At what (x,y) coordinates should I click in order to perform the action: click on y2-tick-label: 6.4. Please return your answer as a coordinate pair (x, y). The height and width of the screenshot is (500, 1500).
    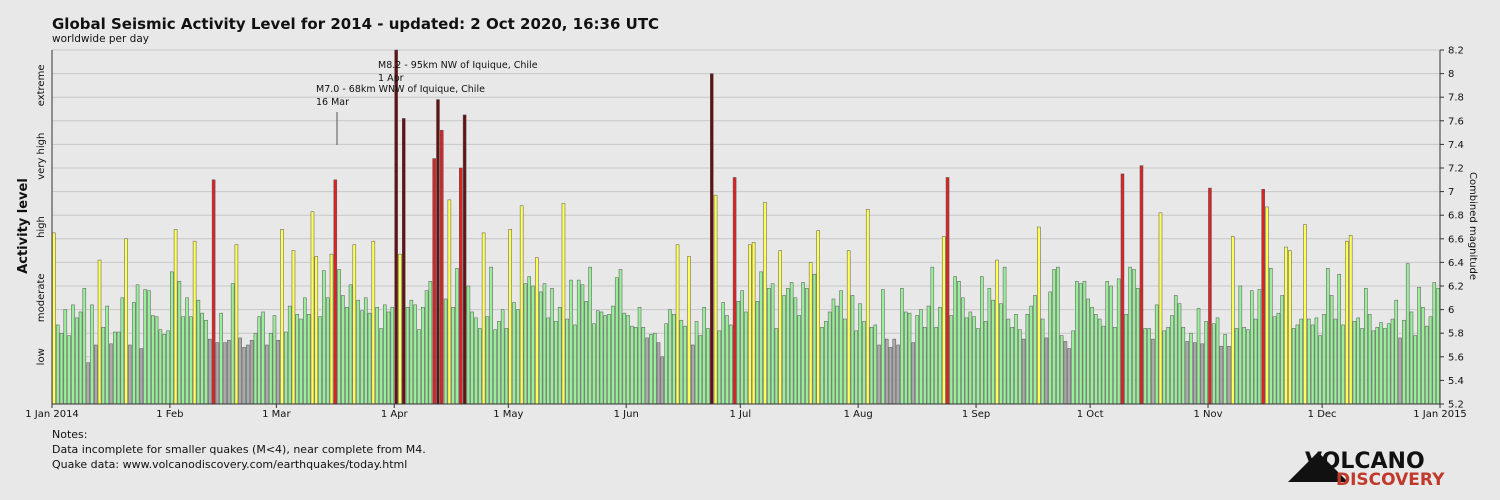
    Looking at the image, I should click on (1456, 263).